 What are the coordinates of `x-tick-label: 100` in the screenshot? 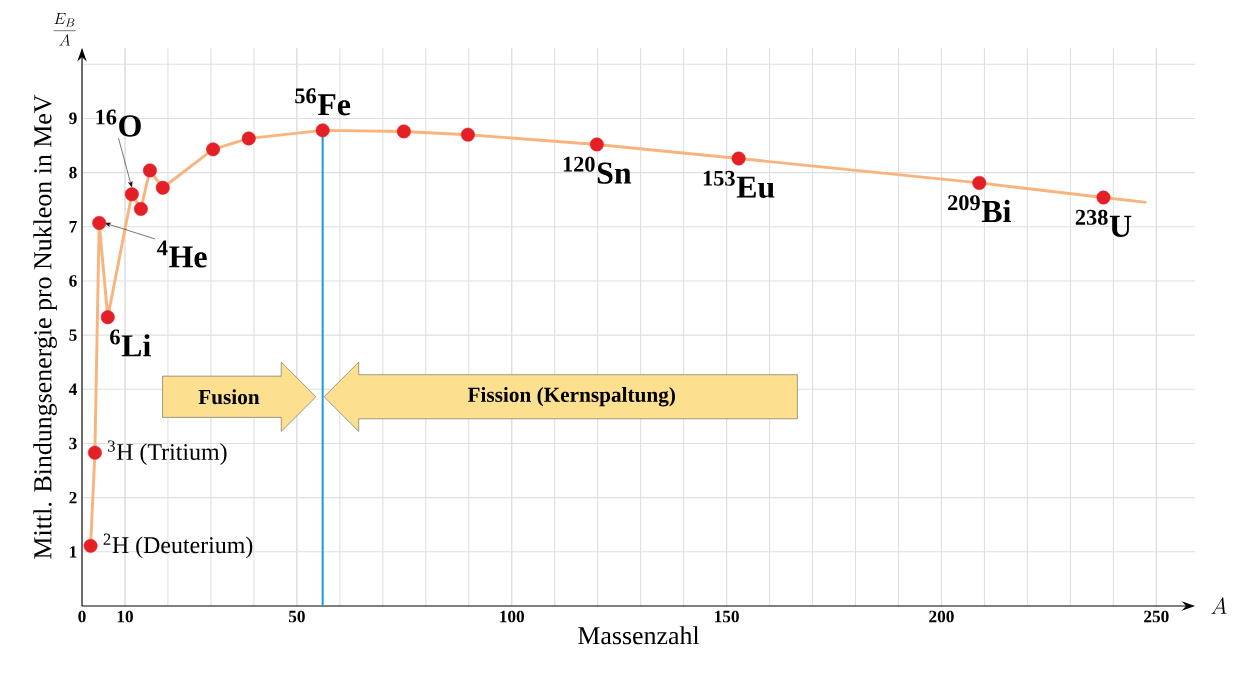 It's located at (512, 616).